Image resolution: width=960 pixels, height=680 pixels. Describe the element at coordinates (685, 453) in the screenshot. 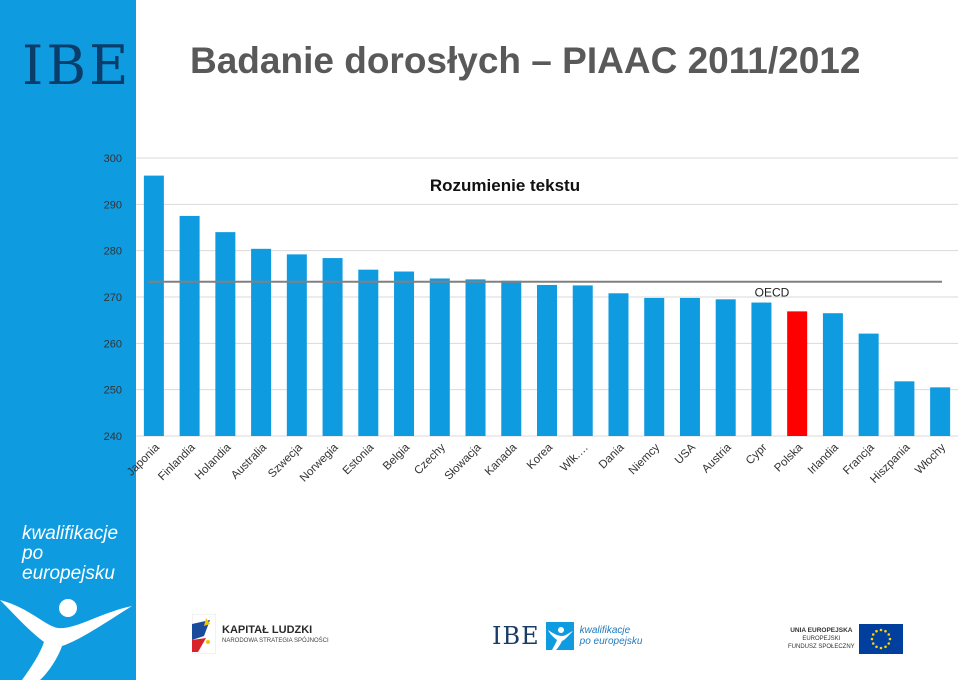

I see `x-tick-label: USA` at that location.